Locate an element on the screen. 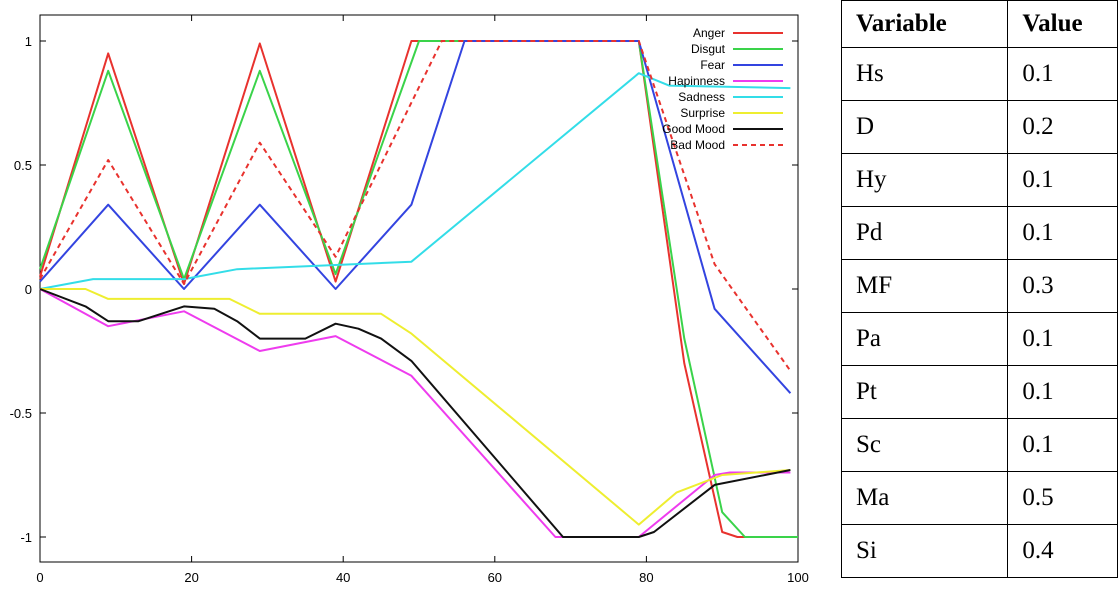  table-row: Hy 0.1 is located at coordinates (979, 180).